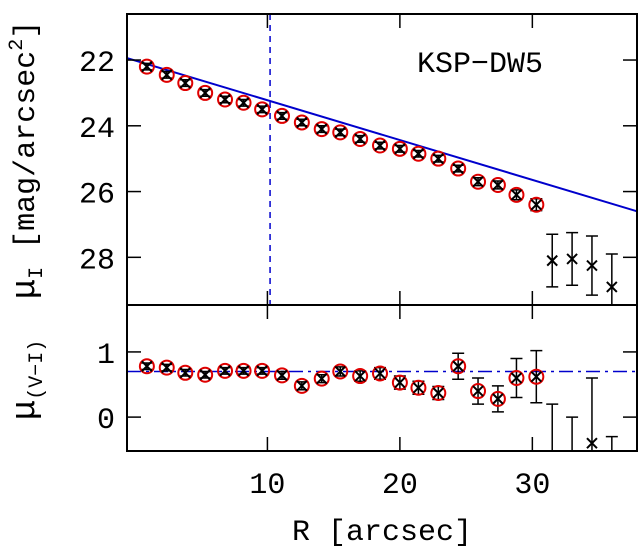  What do you see at coordinates (267, 486) in the screenshot?
I see `x-tick-label: 10` at bounding box center [267, 486].